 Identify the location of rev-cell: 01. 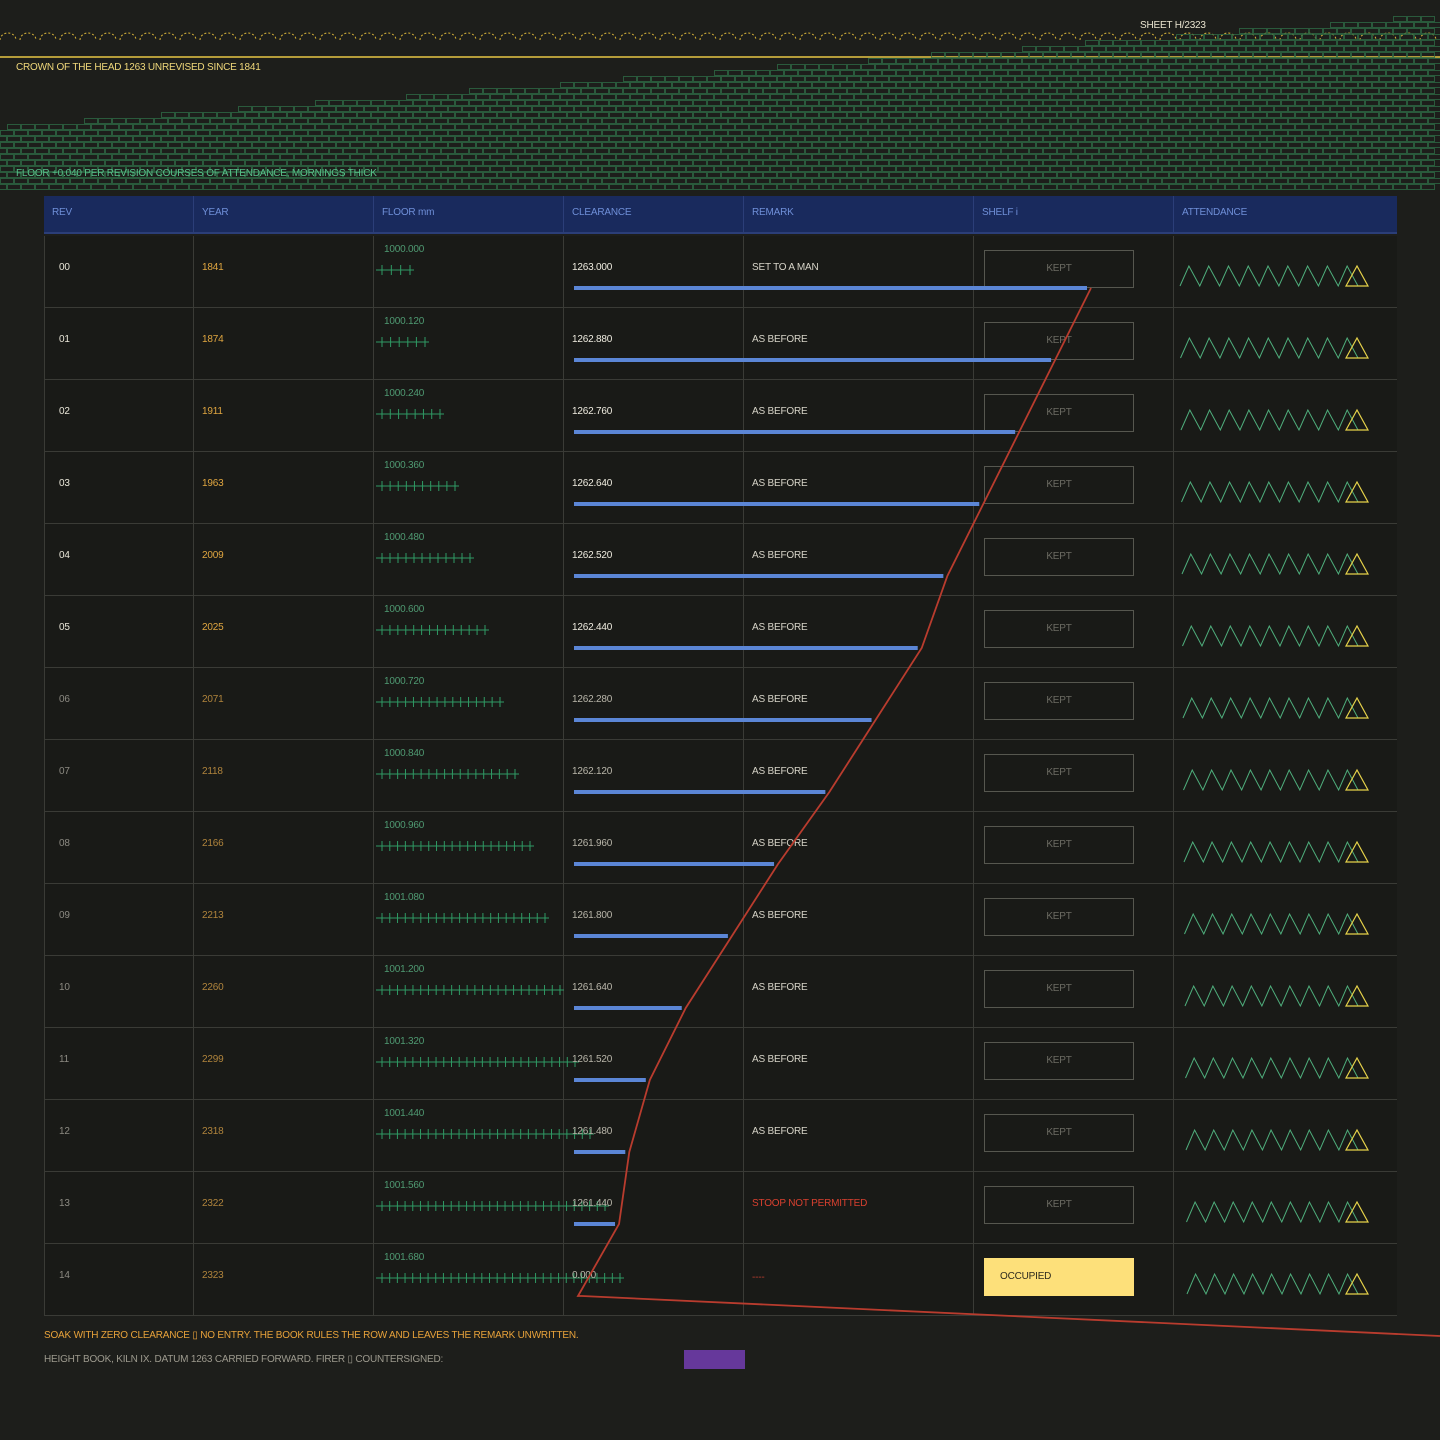
(119, 344).